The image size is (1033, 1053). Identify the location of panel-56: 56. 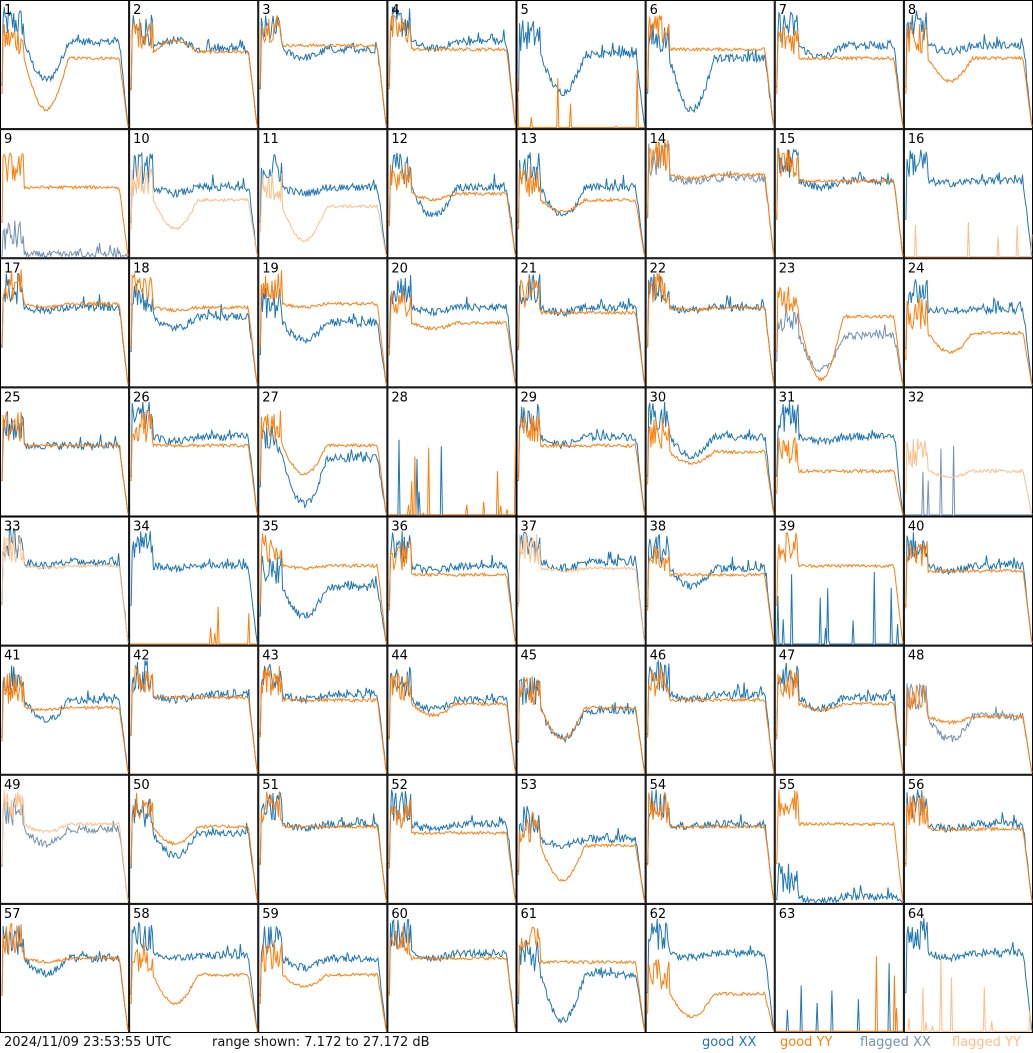
(968, 839).